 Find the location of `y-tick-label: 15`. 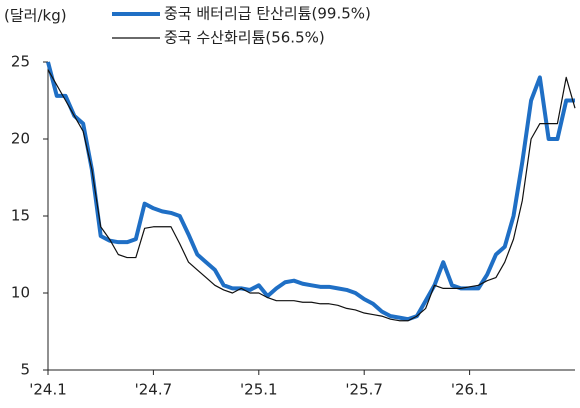

y-tick-label: 15 is located at coordinates (20, 216).